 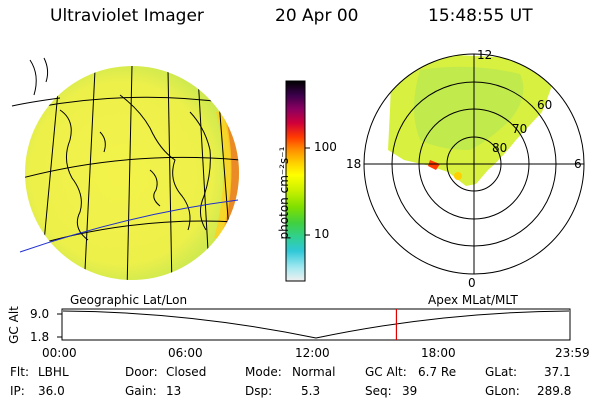 I want to click on xtick-1800: 18:00, so click(x=438, y=353).